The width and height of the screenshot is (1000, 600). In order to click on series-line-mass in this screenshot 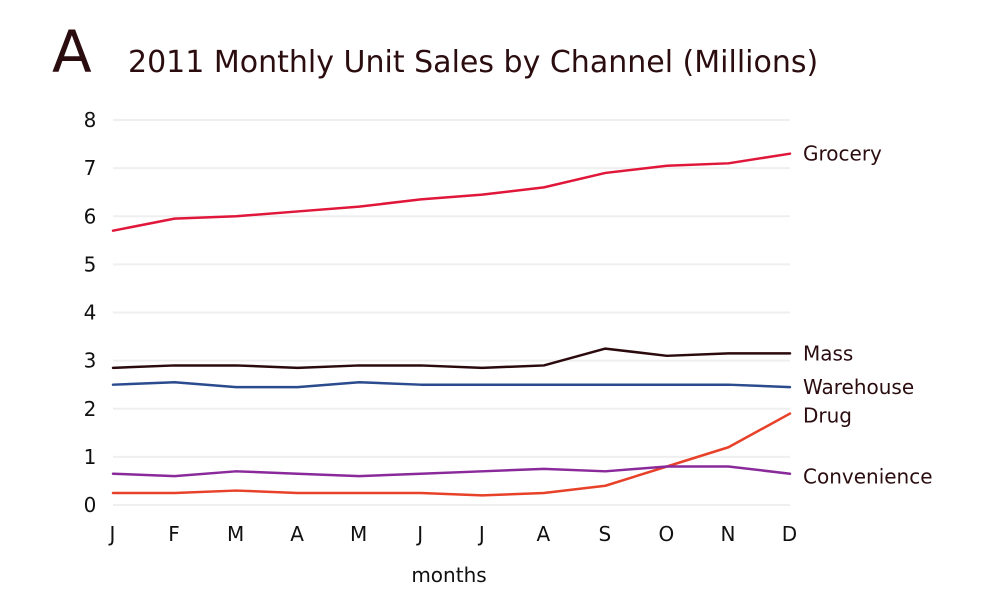, I will do `click(451, 358)`.